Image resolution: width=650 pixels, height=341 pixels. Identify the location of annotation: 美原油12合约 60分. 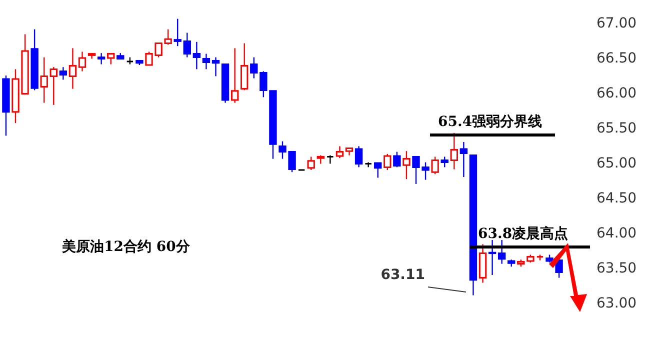
(126, 246).